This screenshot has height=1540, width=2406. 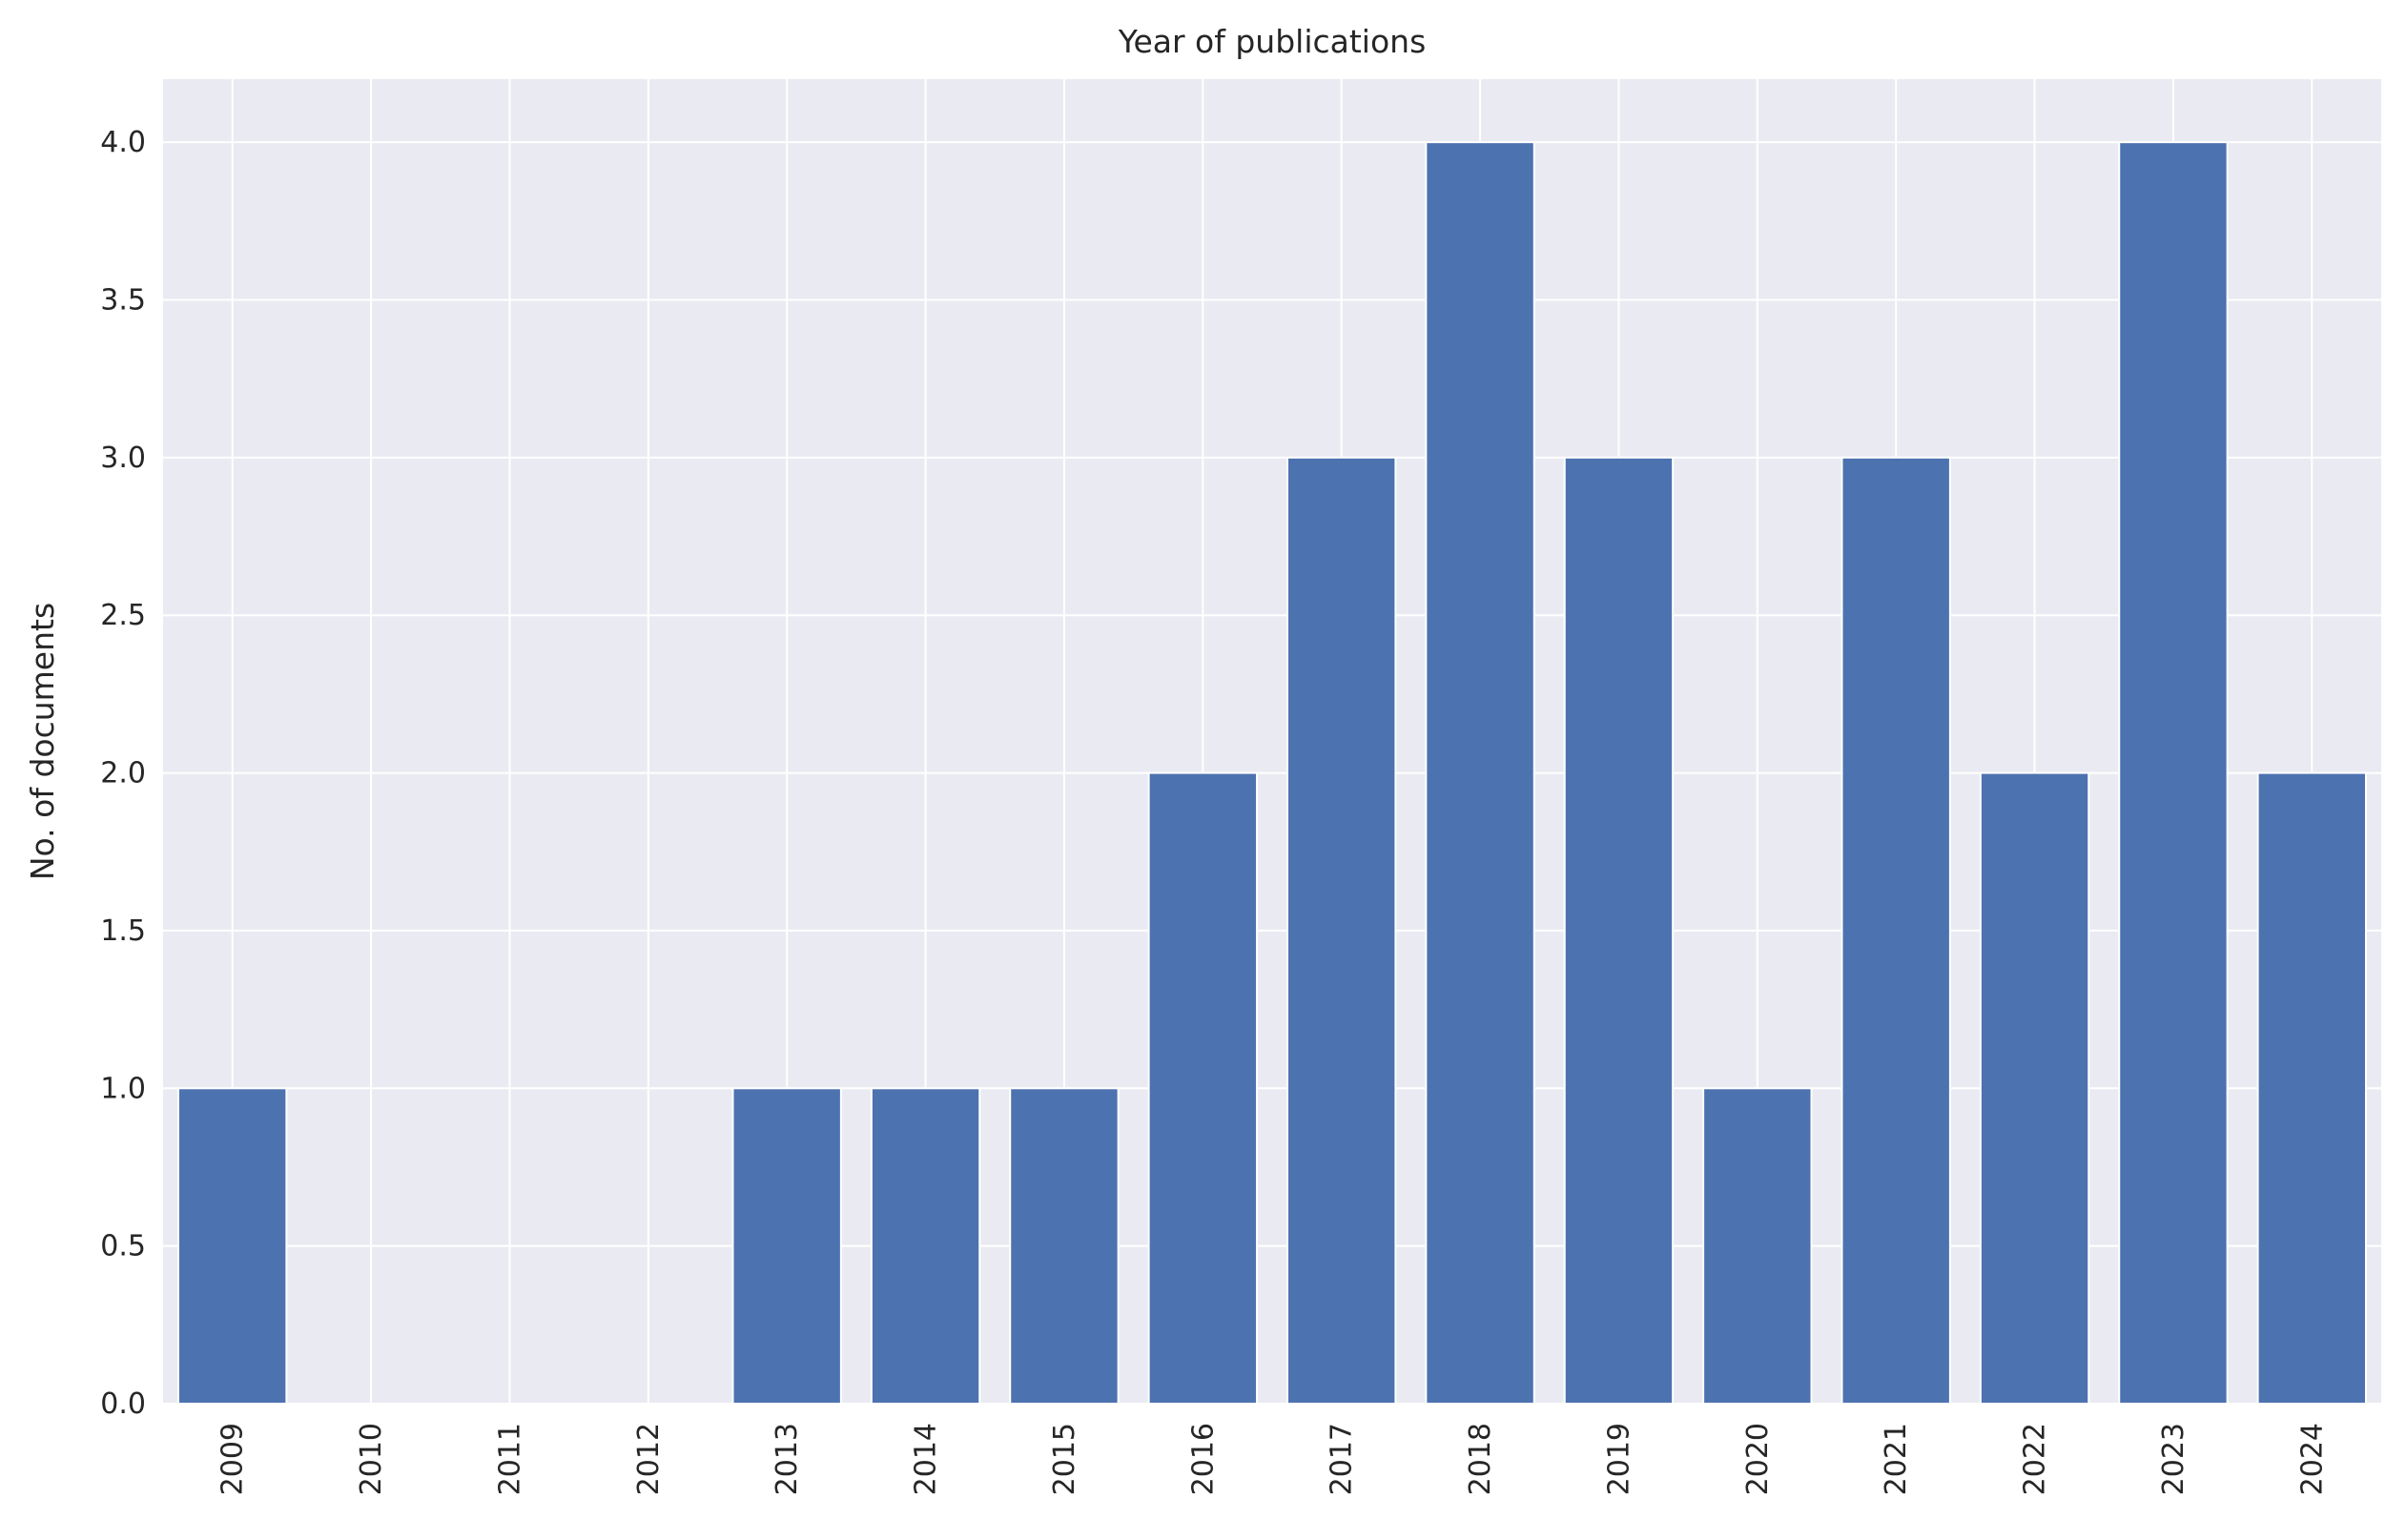 What do you see at coordinates (1203, 1088) in the screenshot?
I see `bar-2016` at bounding box center [1203, 1088].